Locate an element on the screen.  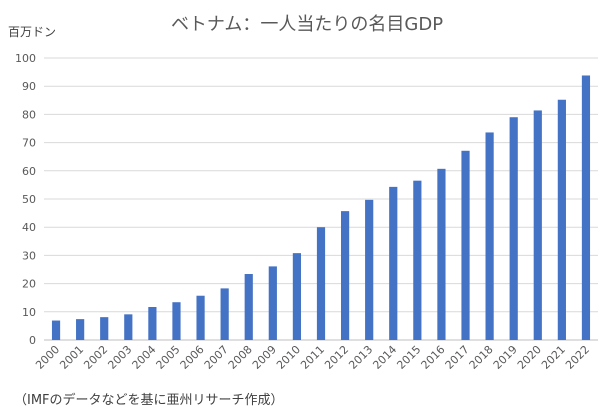
x-tick-label: 2019 is located at coordinates (505, 357).